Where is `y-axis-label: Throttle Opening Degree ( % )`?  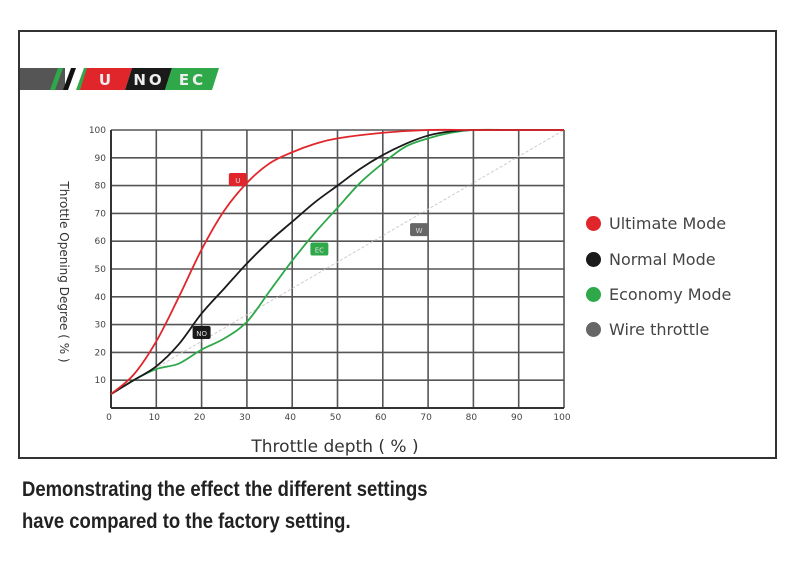 y-axis-label: Throttle Opening Degree ( % ) is located at coordinates (64, 271).